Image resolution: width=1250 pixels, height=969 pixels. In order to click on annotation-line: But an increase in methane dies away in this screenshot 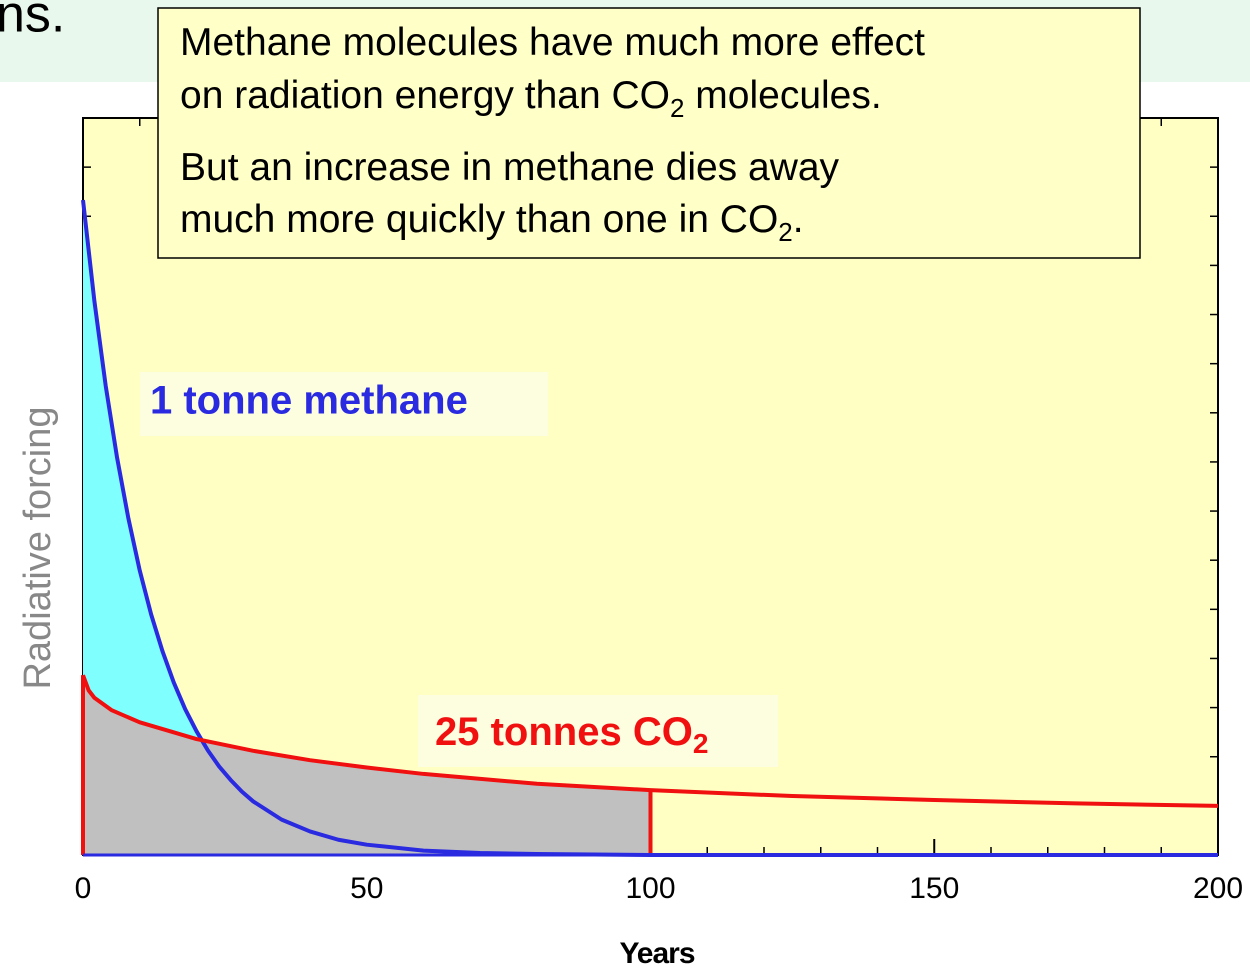, I will do `click(510, 167)`.